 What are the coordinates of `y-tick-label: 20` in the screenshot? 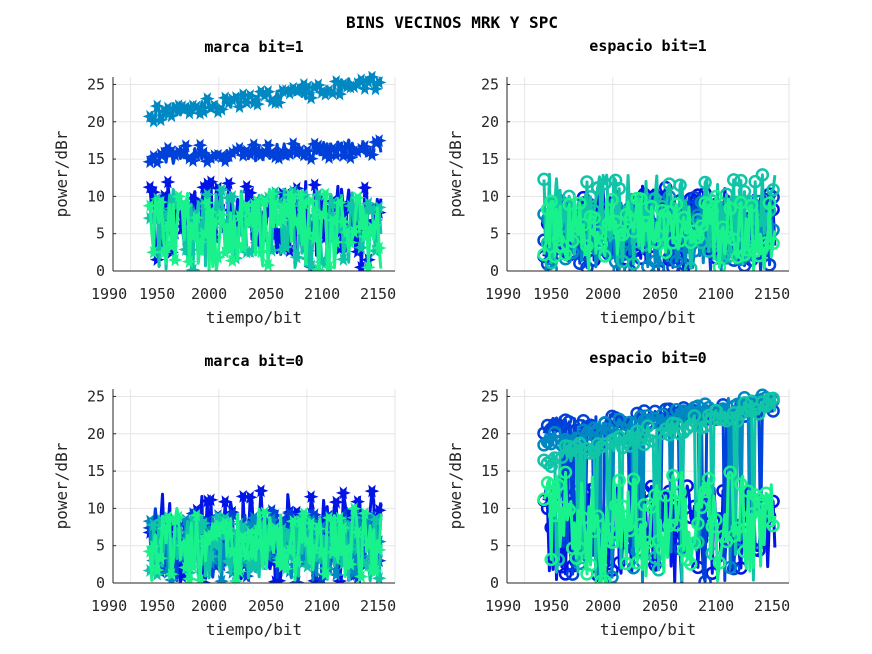 It's located at (490, 434).